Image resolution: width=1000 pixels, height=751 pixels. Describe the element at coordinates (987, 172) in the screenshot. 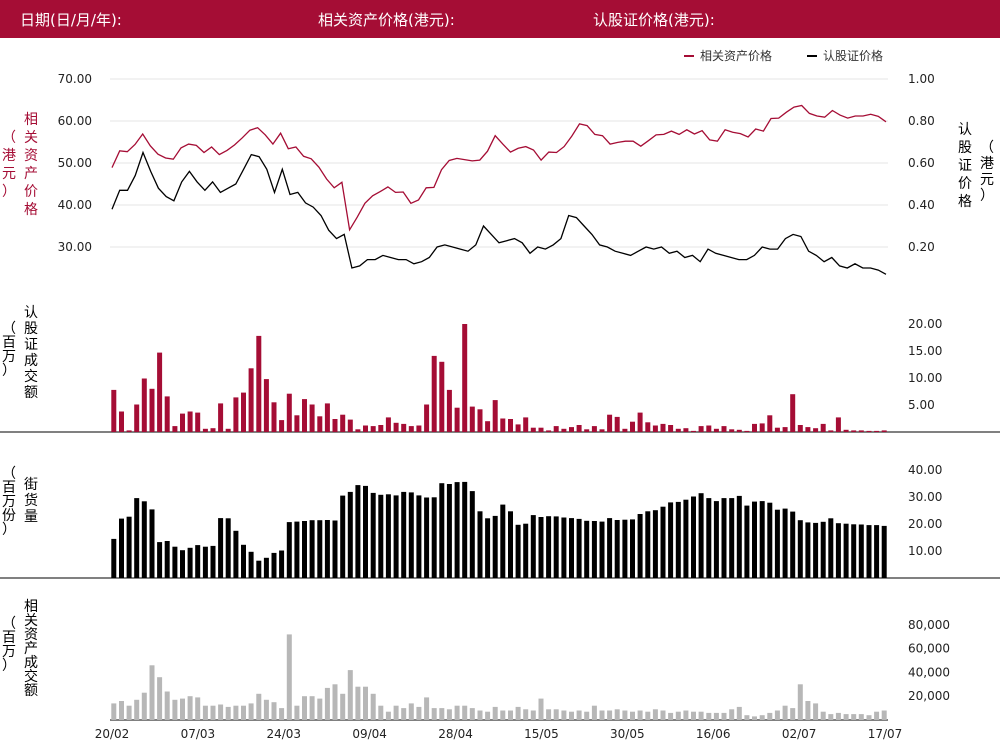

I see `y-right-axis-unit: （港元）` at that location.